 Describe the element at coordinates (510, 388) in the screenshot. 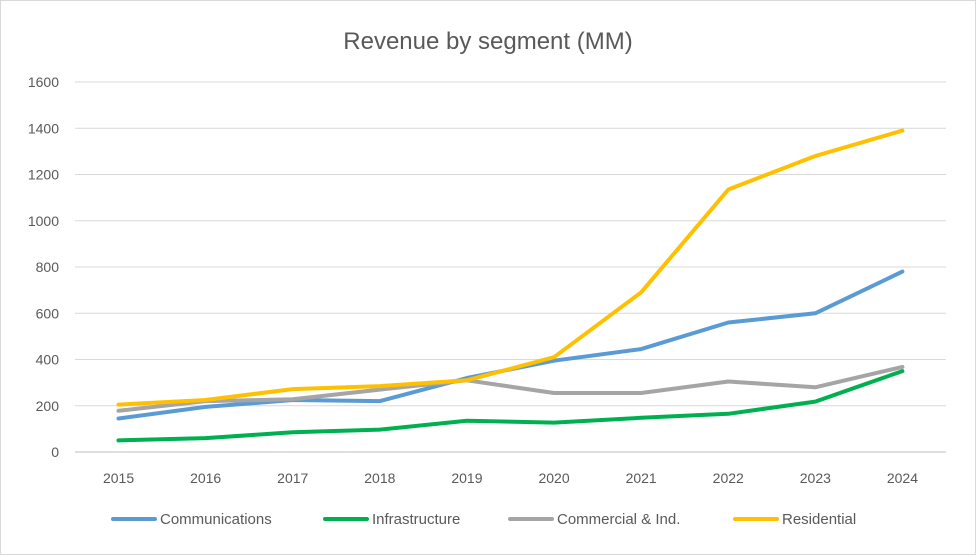

I see `series-line-commercial-ind` at that location.